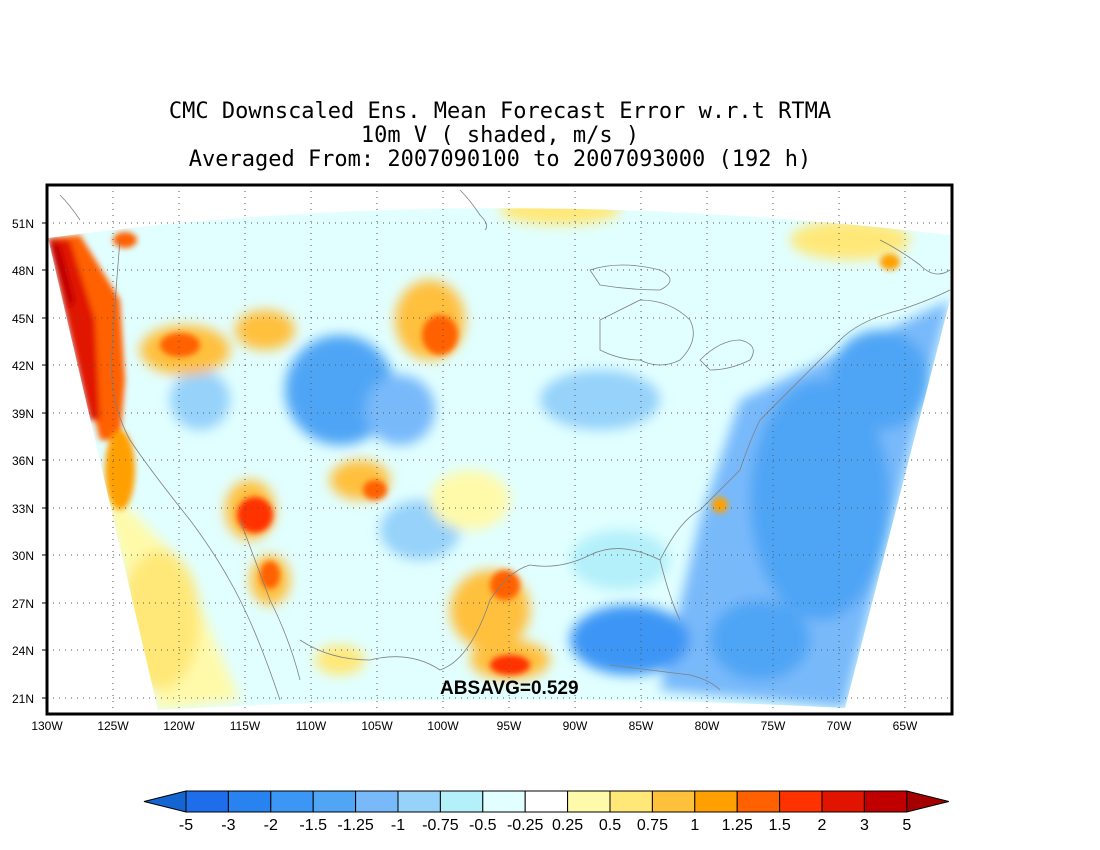 Image resolution: width=1100 pixels, height=850 pixels. I want to click on lat-label: 51N, so click(23, 224).